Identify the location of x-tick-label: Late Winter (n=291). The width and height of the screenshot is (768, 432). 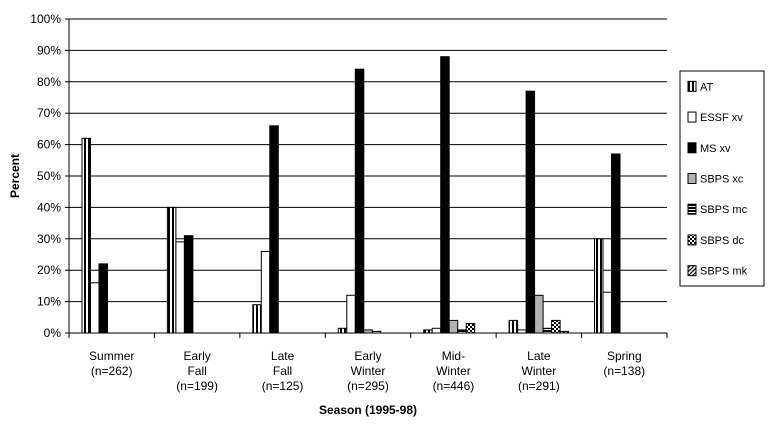
(539, 371).